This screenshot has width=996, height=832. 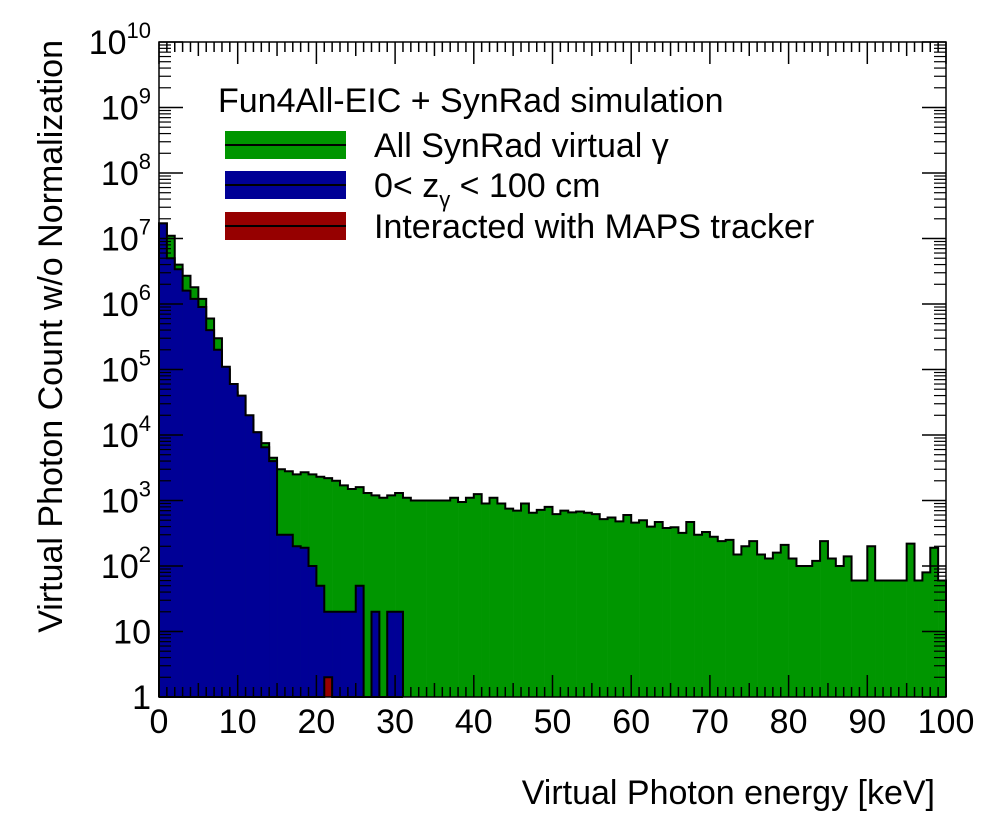 I want to click on y-axis-label: Virtual Photon Count w/o Normalization, so click(x=51, y=336).